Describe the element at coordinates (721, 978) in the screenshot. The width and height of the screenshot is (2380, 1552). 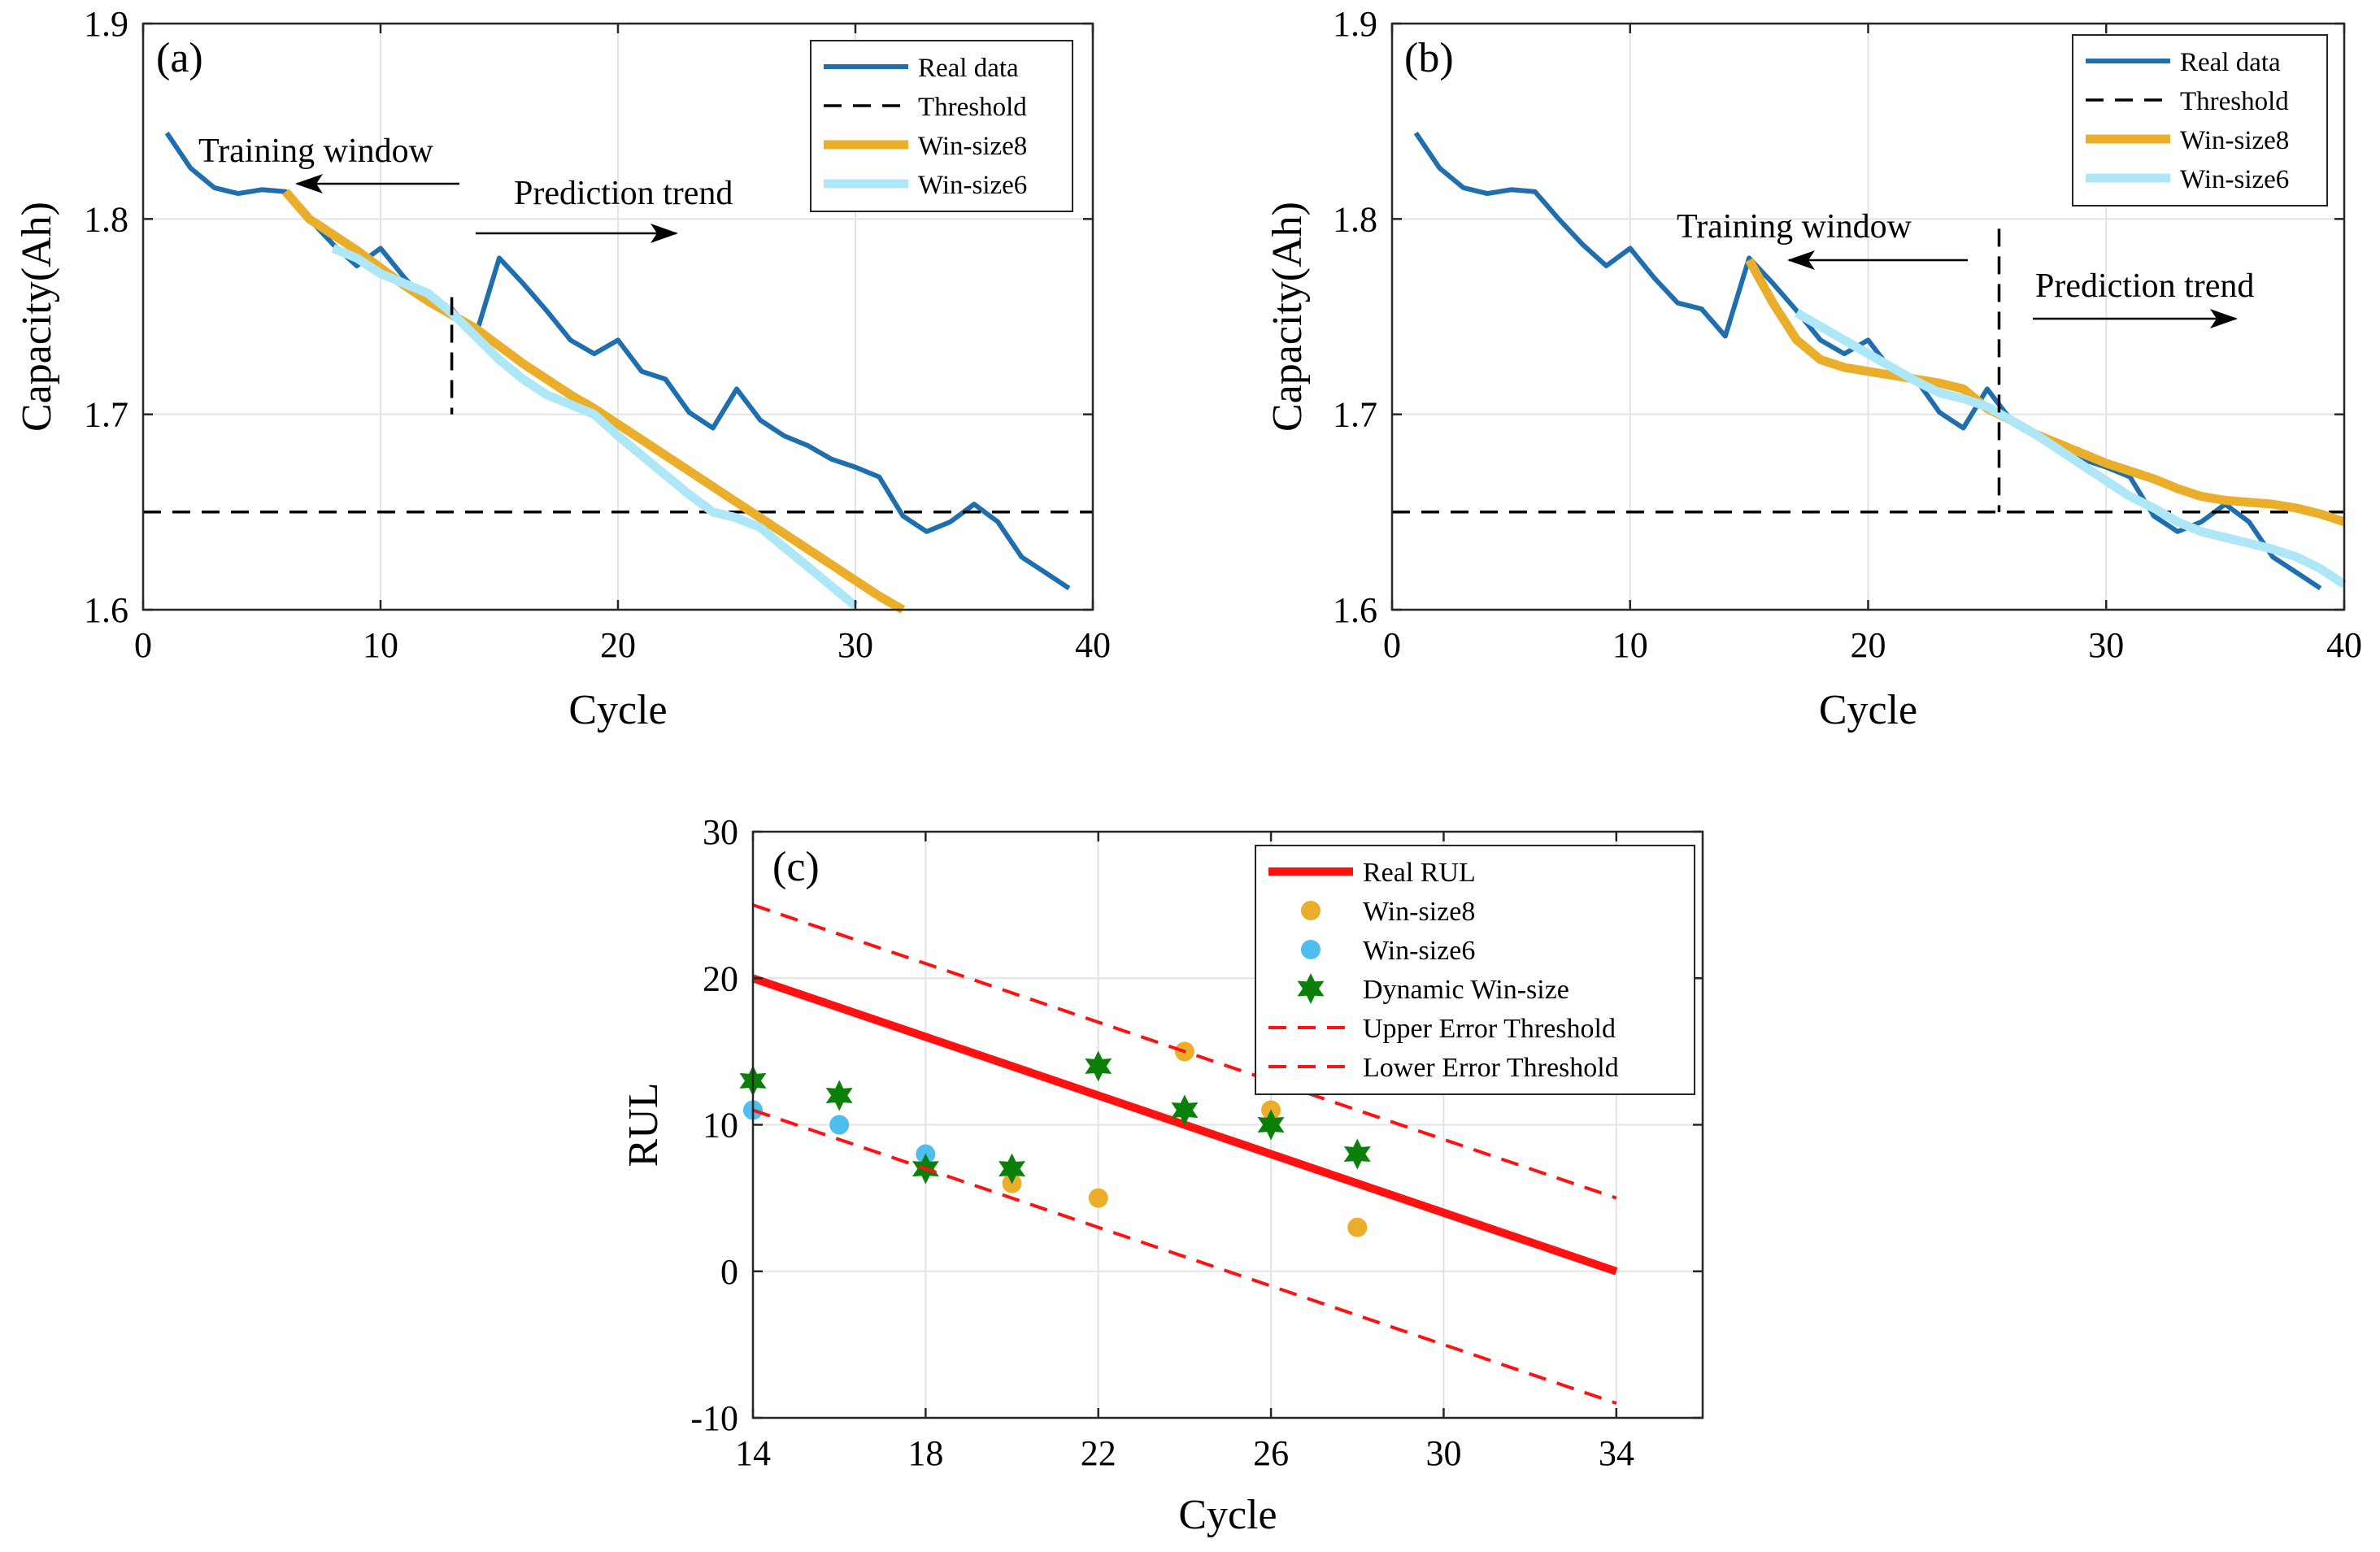
I see `y-tick-label: 20` at that location.